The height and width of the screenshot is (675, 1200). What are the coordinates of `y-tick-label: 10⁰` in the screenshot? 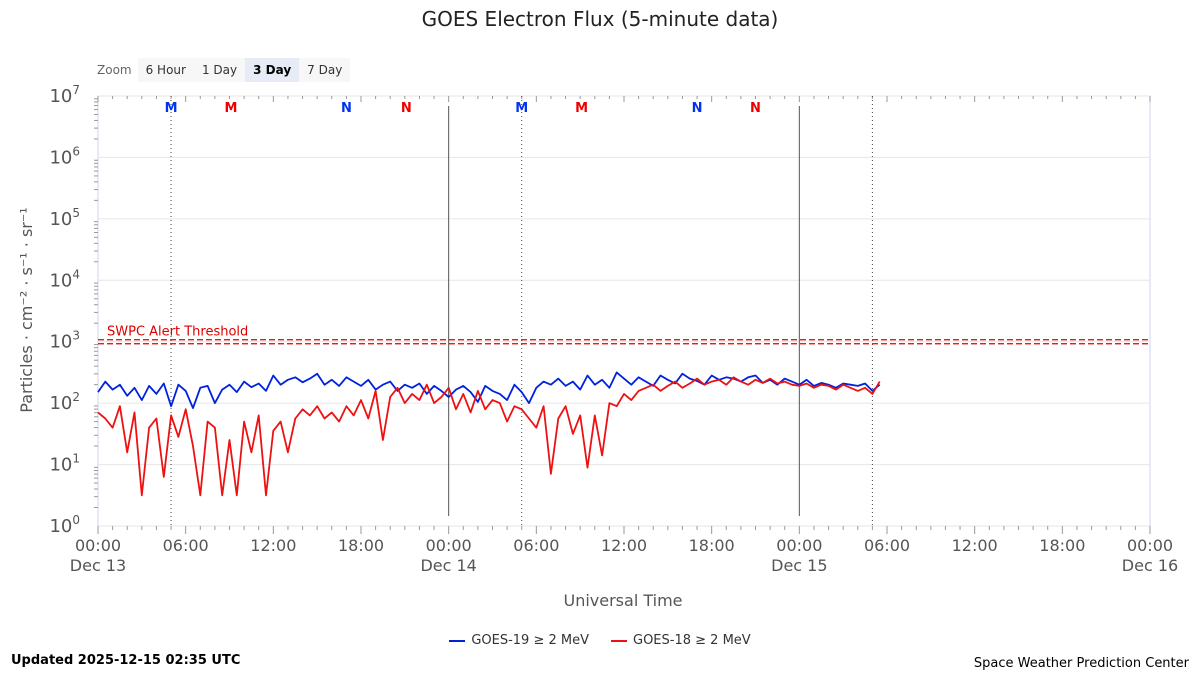 It's located at (64, 525).